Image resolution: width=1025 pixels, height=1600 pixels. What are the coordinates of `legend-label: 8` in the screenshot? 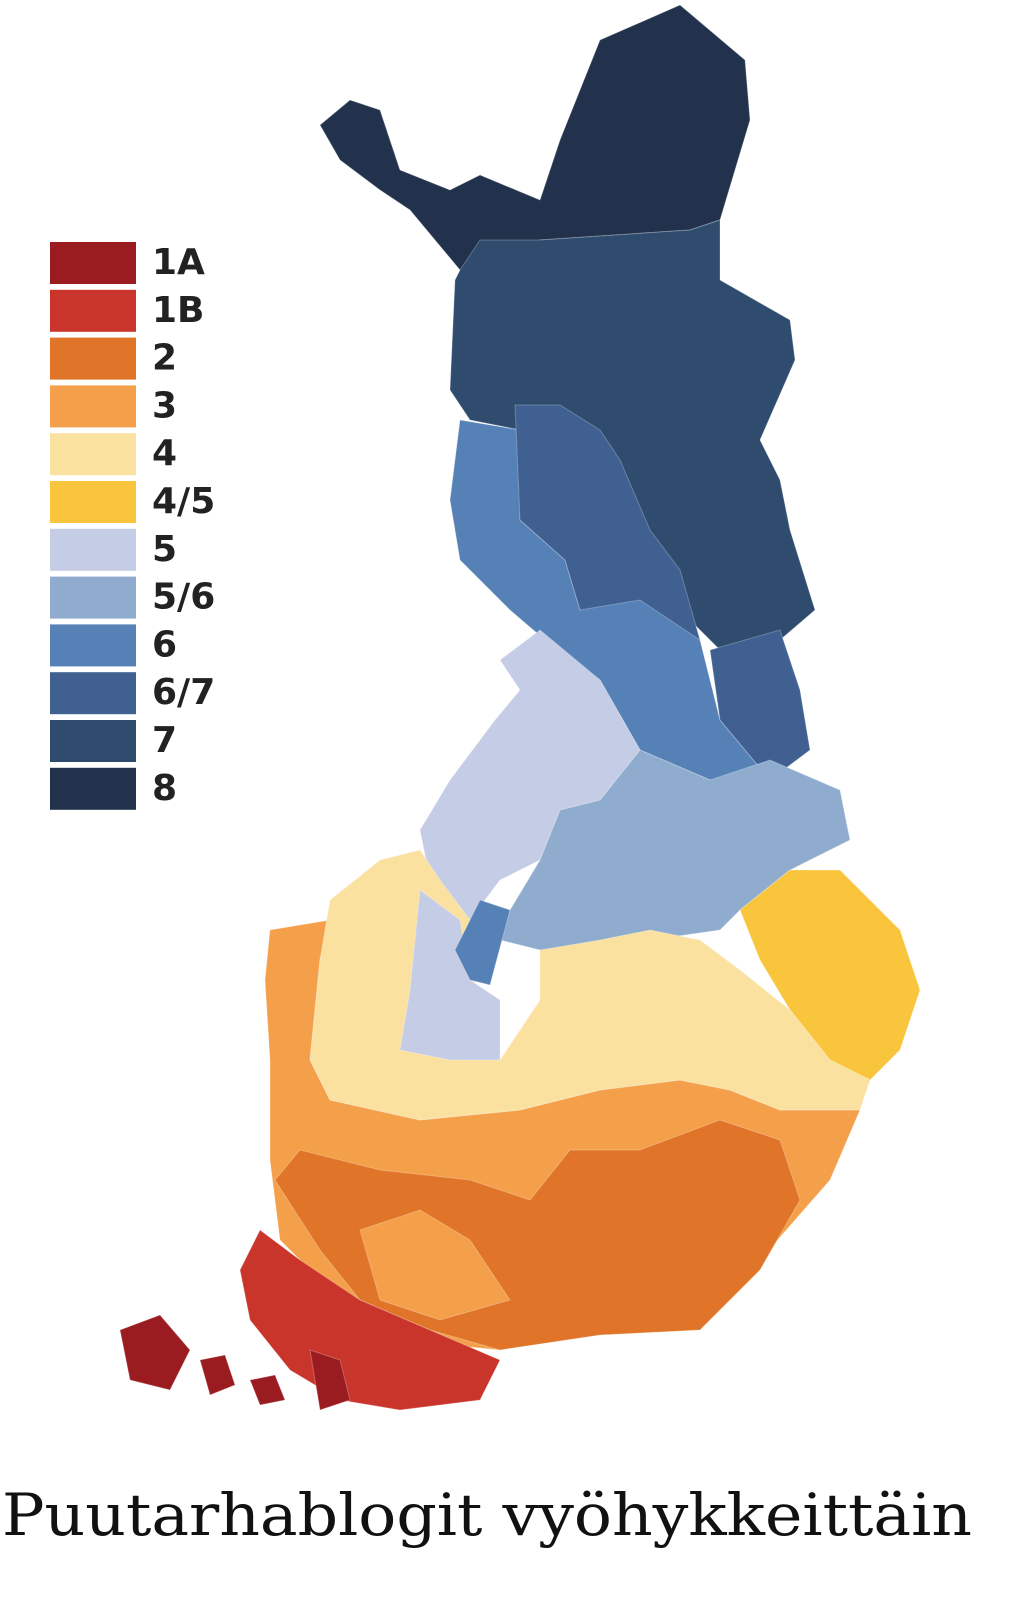 It's located at (164, 788).